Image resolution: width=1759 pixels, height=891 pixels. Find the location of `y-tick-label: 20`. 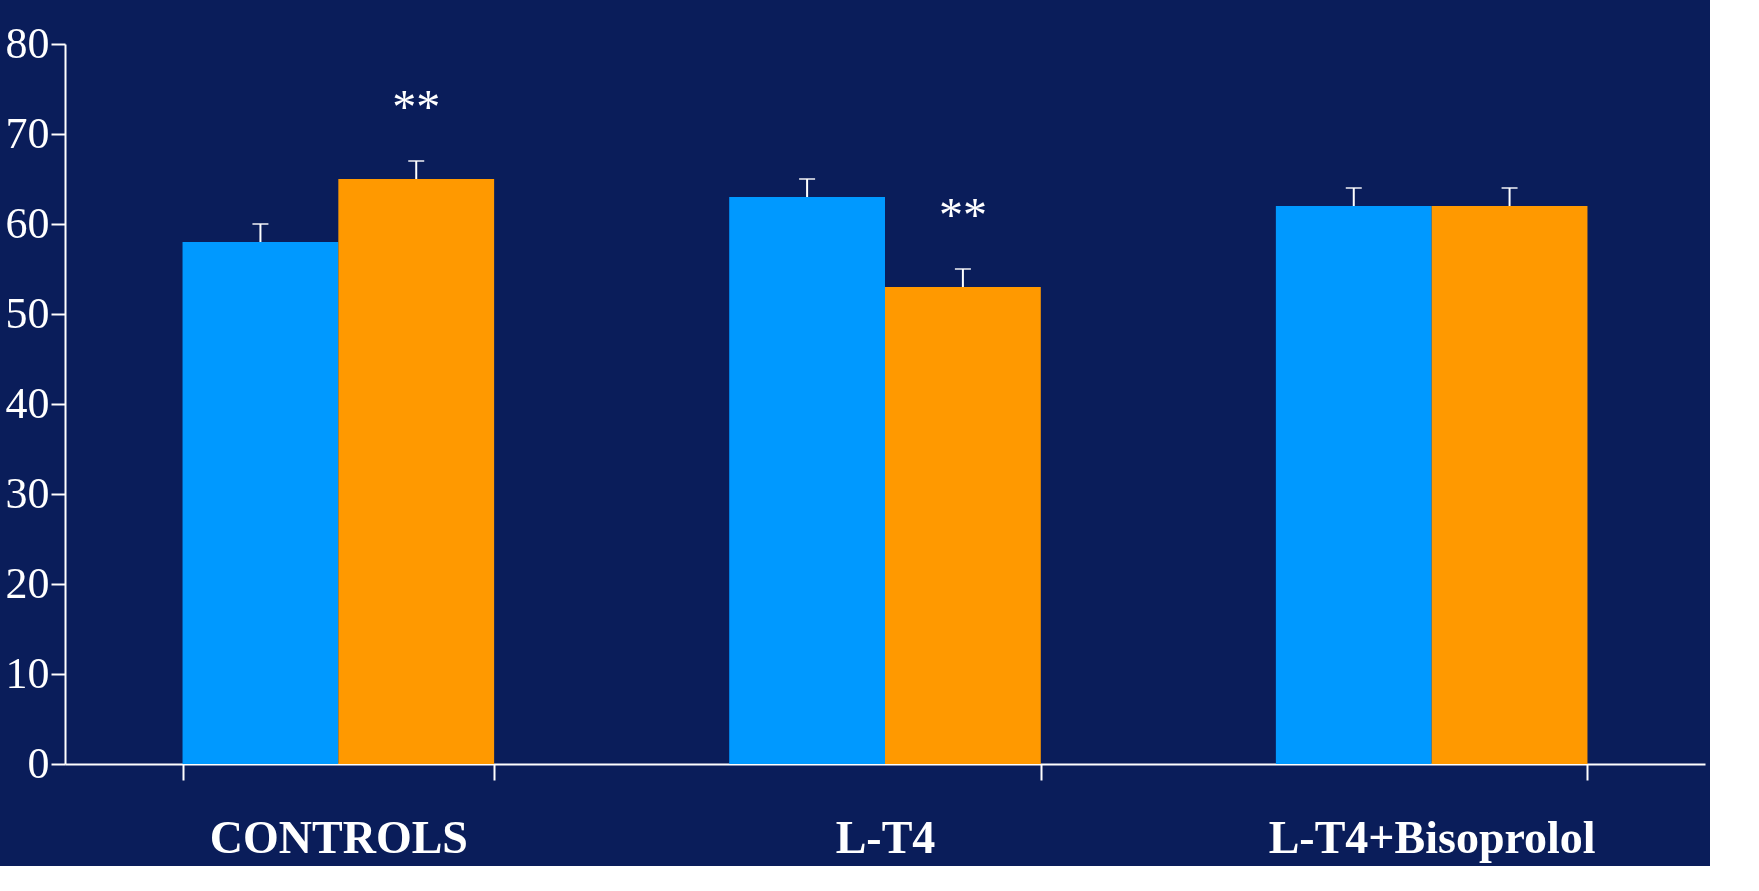

y-tick-label: 20 is located at coordinates (27, 583).